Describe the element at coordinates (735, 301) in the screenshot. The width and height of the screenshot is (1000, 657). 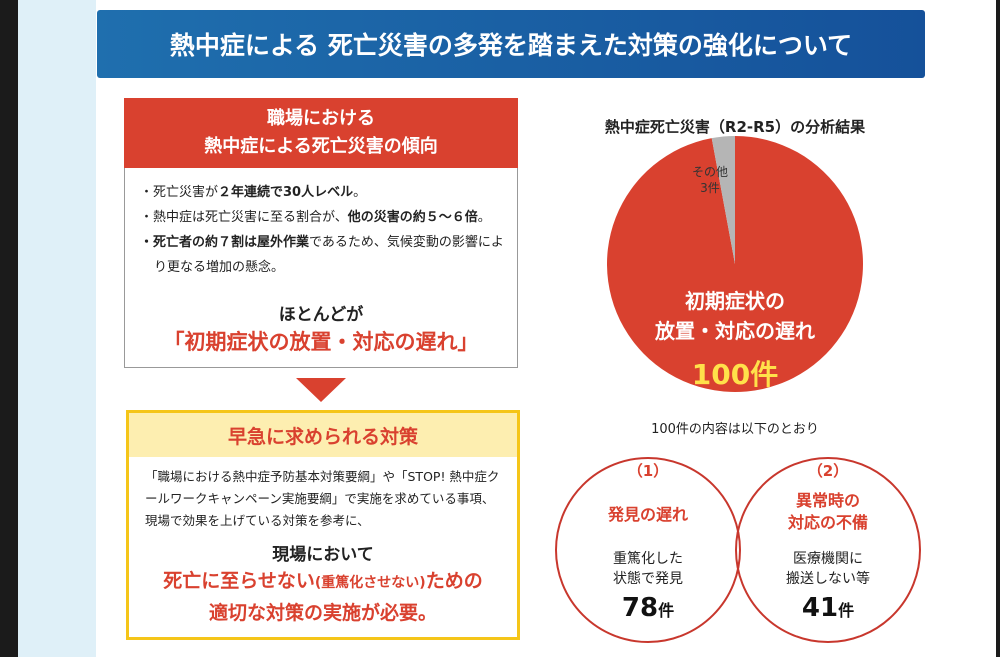
I see `slice-label: 初期症状の` at that location.